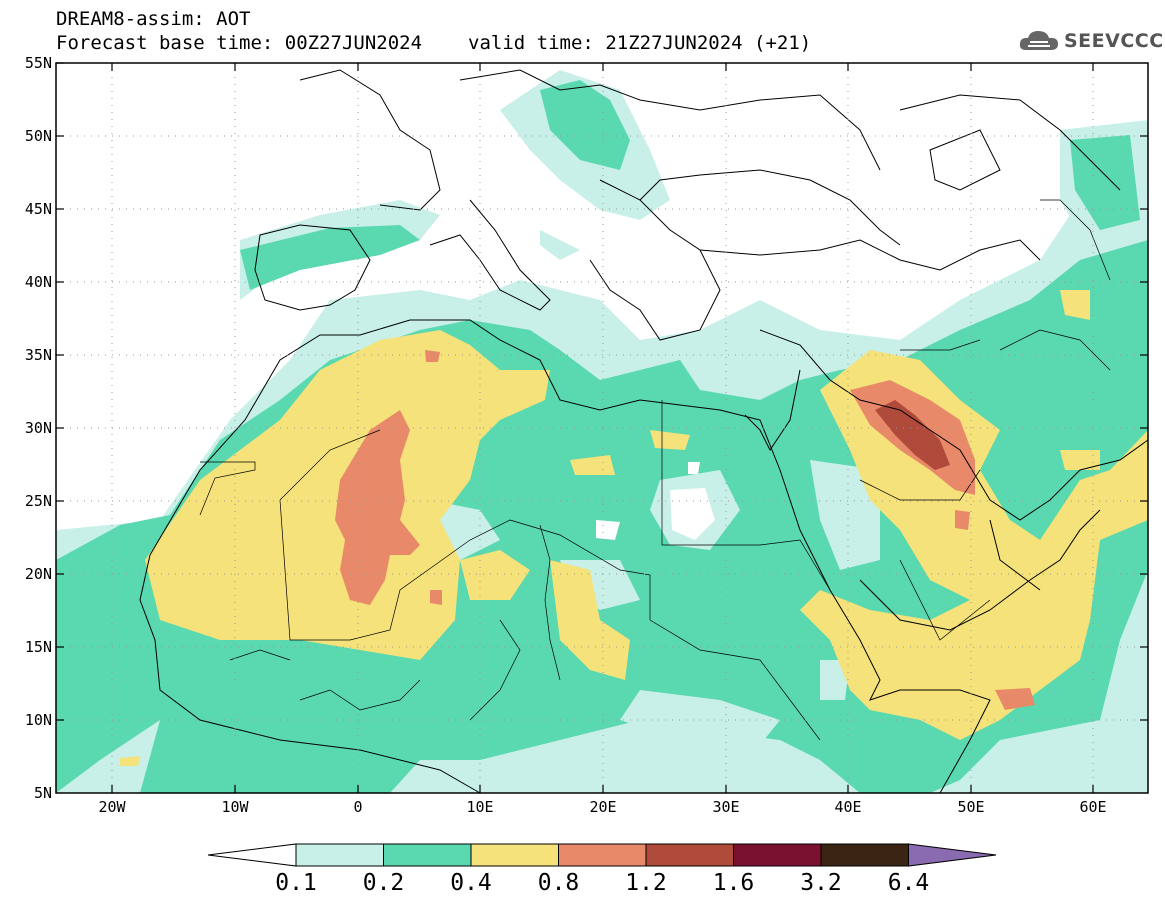  I want to click on lon-label: 50E, so click(971, 807).